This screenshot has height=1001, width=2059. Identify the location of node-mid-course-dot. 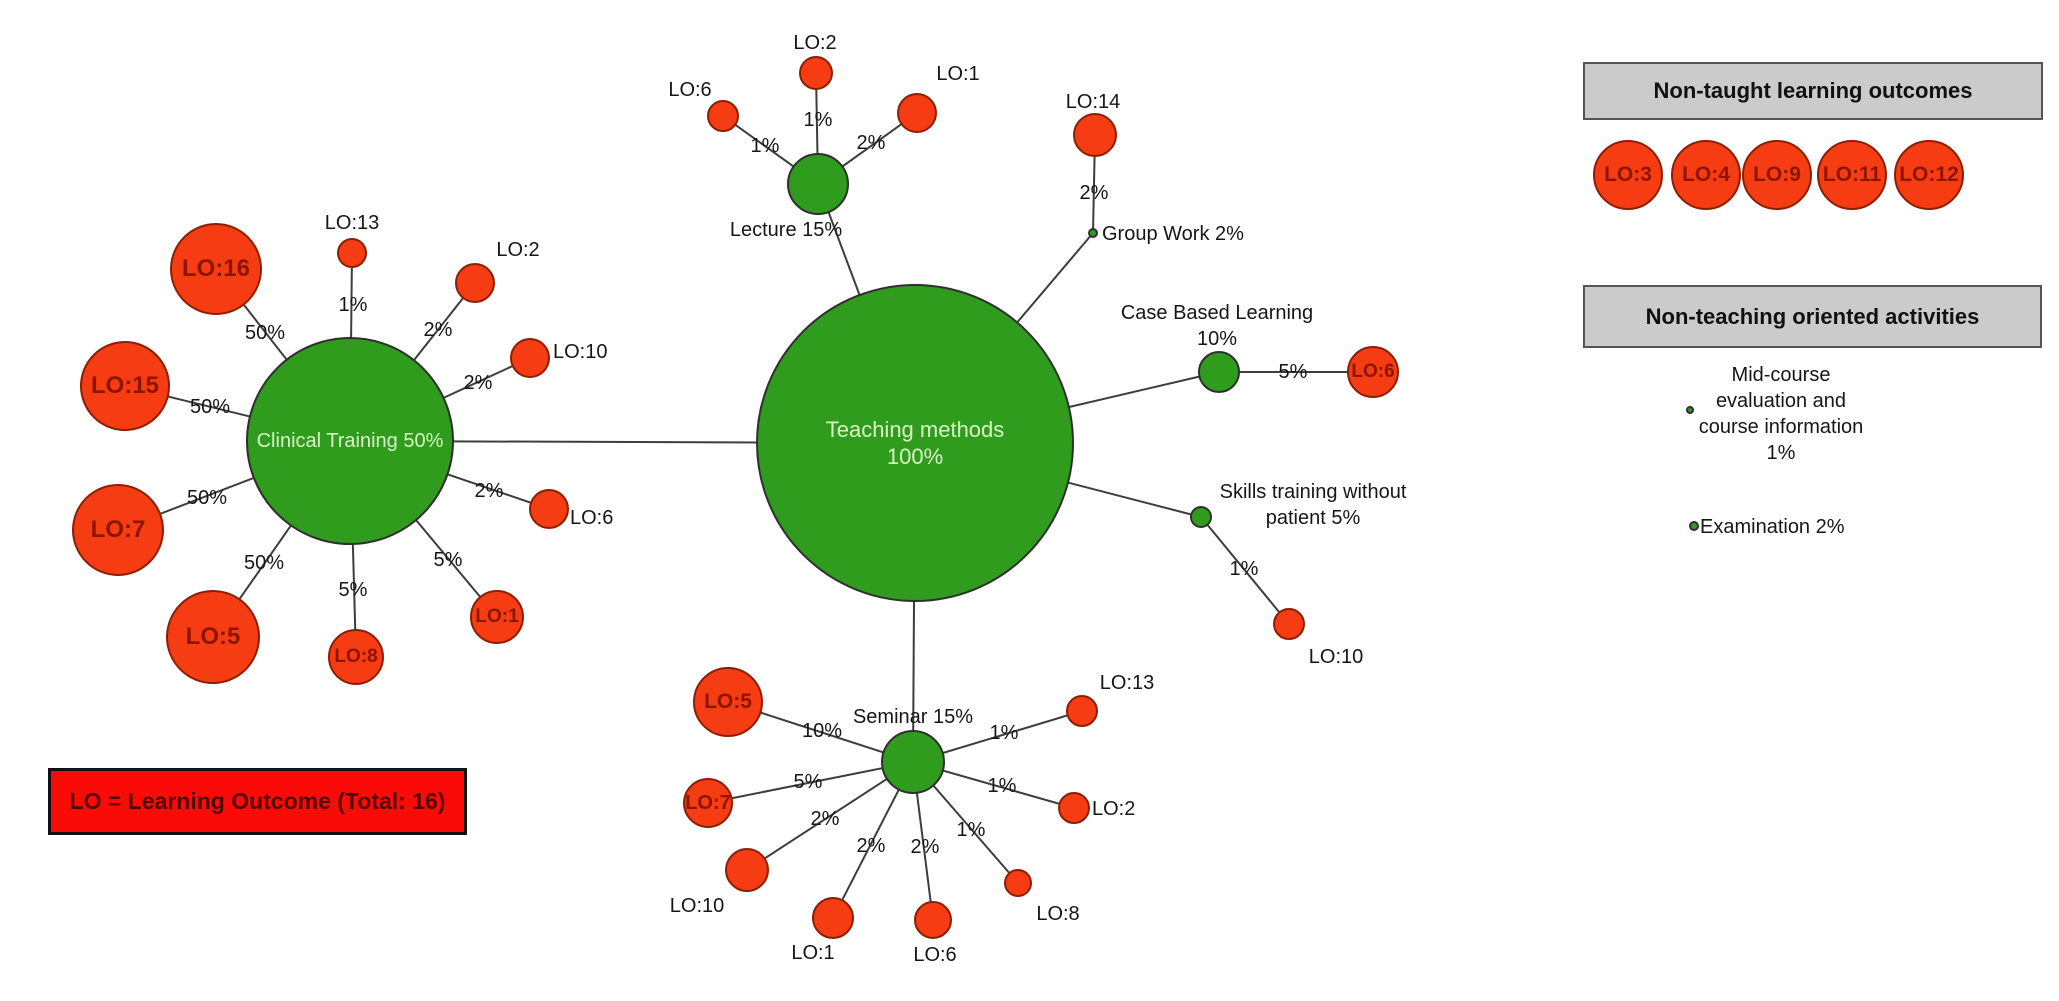
(1690, 410).